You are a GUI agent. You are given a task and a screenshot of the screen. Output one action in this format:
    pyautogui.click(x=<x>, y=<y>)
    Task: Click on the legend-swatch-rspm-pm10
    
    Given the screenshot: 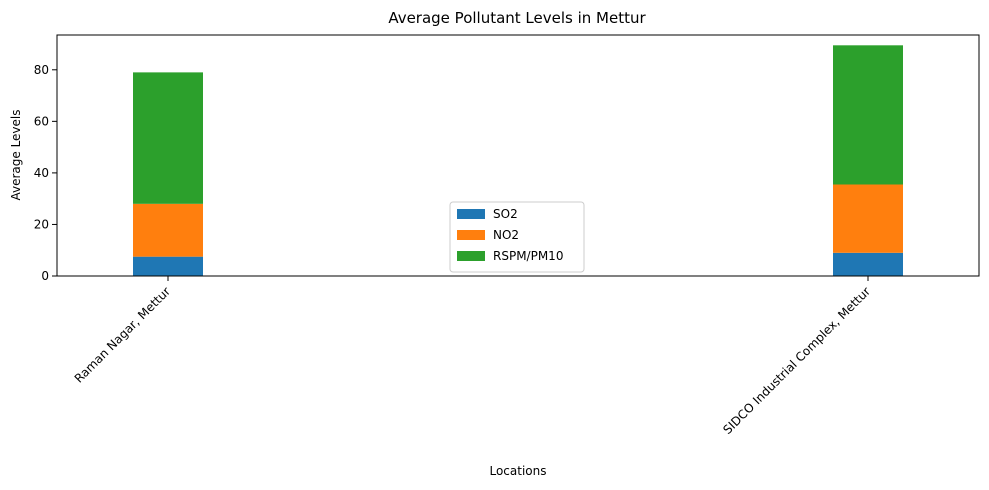 What is the action you would take?
    pyautogui.click(x=471, y=256)
    